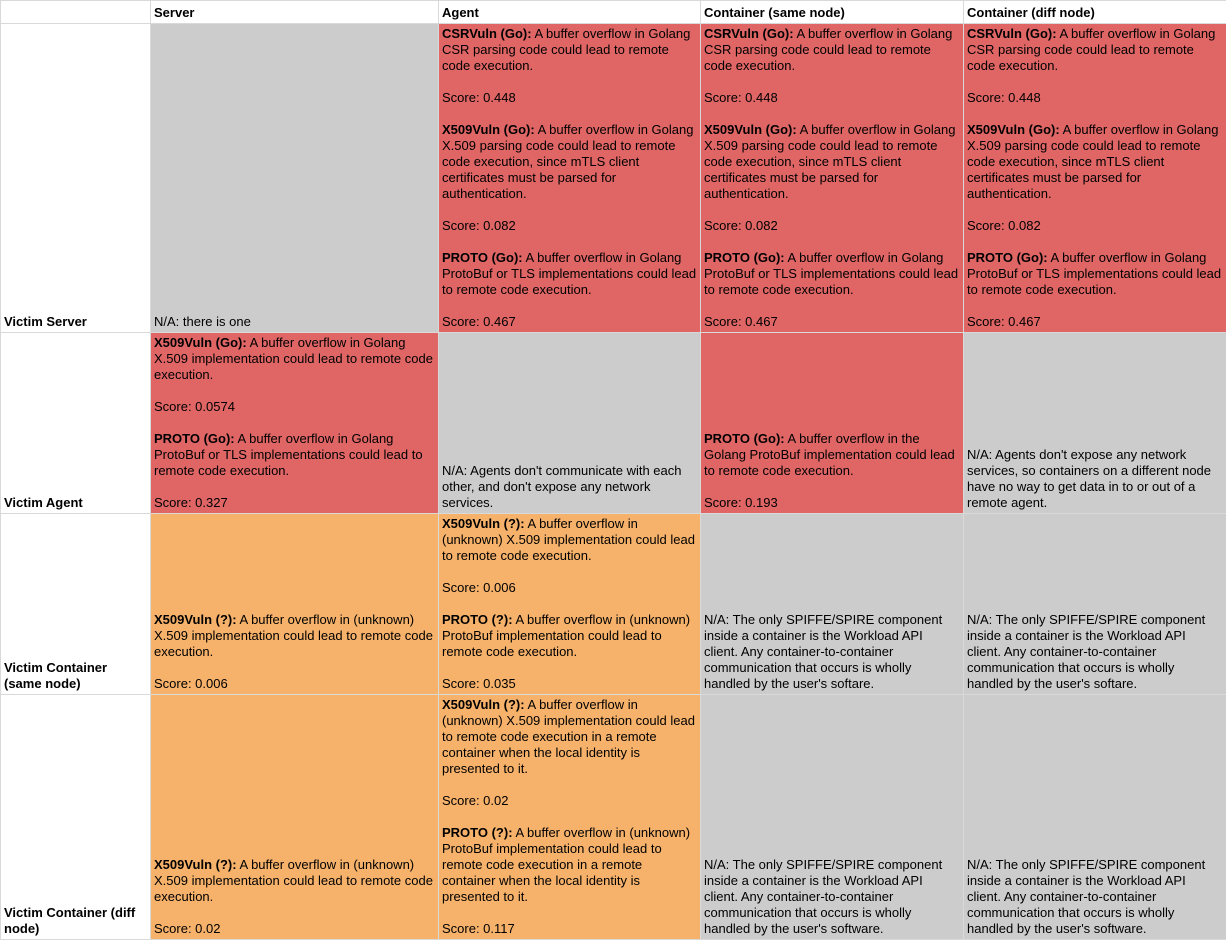 The height and width of the screenshot is (940, 1226). What do you see at coordinates (76, 423) in the screenshot?
I see `row-header: Victim Agent` at bounding box center [76, 423].